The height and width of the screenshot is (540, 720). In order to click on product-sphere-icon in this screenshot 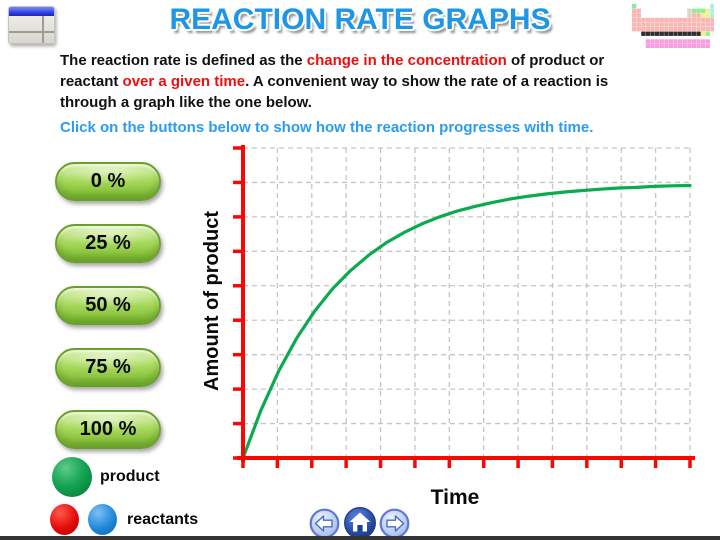, I will do `click(72, 477)`.